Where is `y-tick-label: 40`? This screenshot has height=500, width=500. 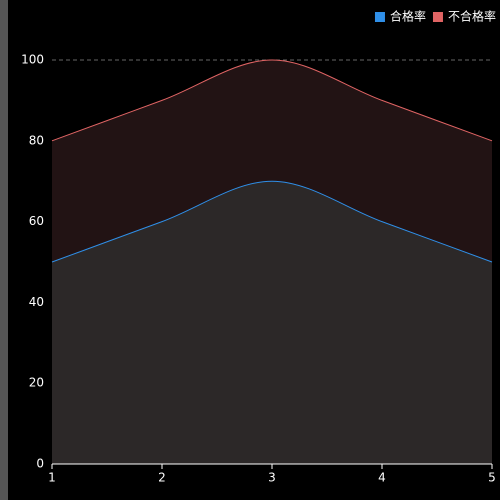
y-tick-label: 40 is located at coordinates (36, 302).